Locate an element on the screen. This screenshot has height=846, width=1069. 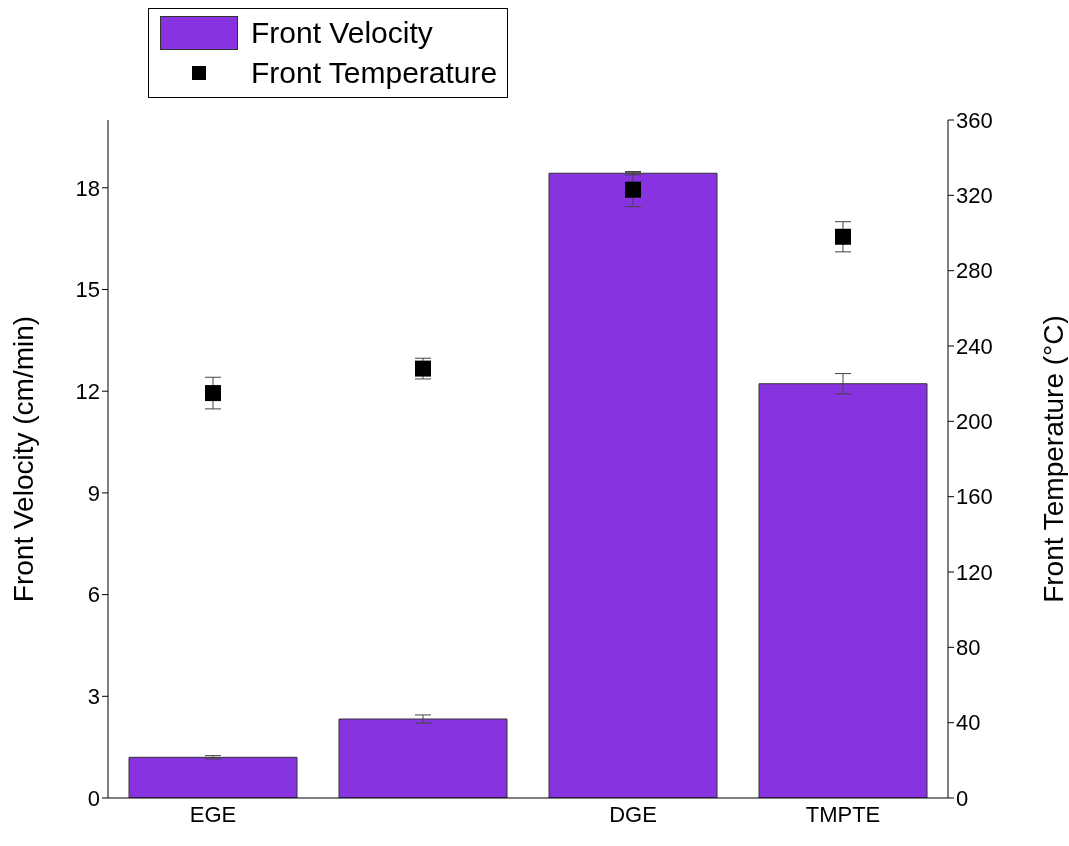
y2-tick-label: 280 is located at coordinates (974, 271).